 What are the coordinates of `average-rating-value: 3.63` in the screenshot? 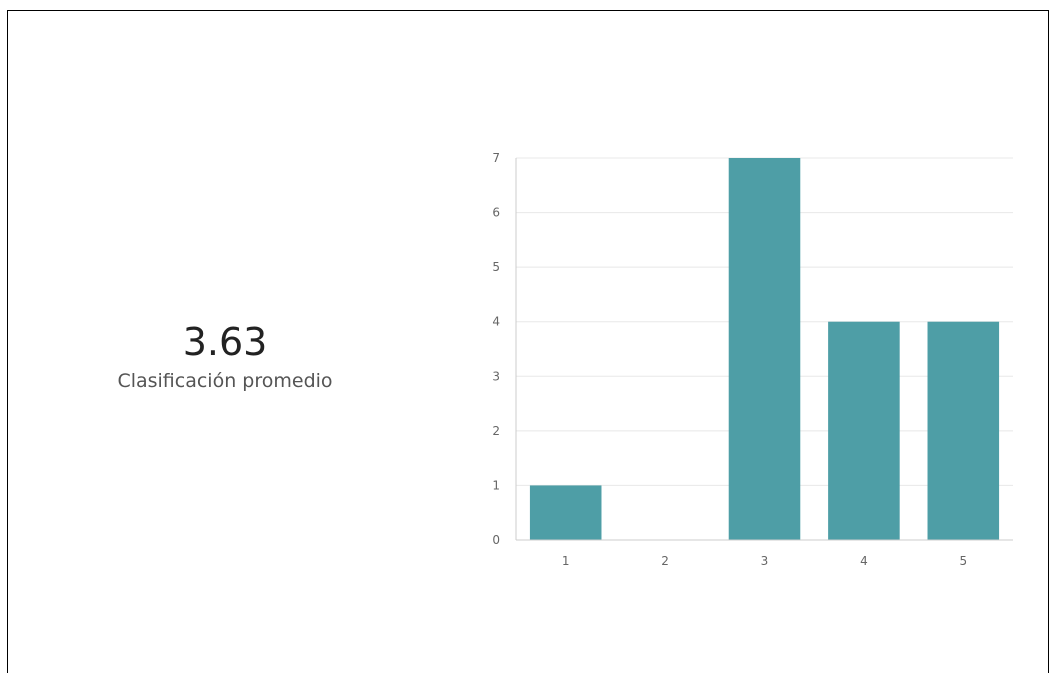 It's located at (225, 342).